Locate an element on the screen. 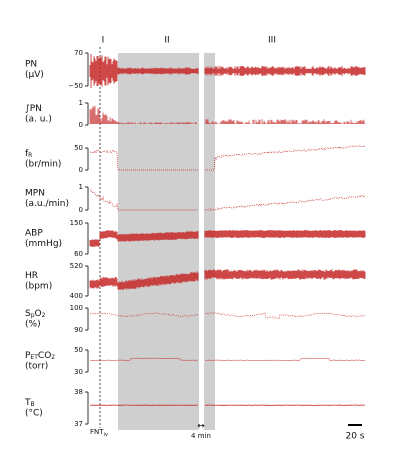  y-tick-label: 90 is located at coordinates (78, 330).